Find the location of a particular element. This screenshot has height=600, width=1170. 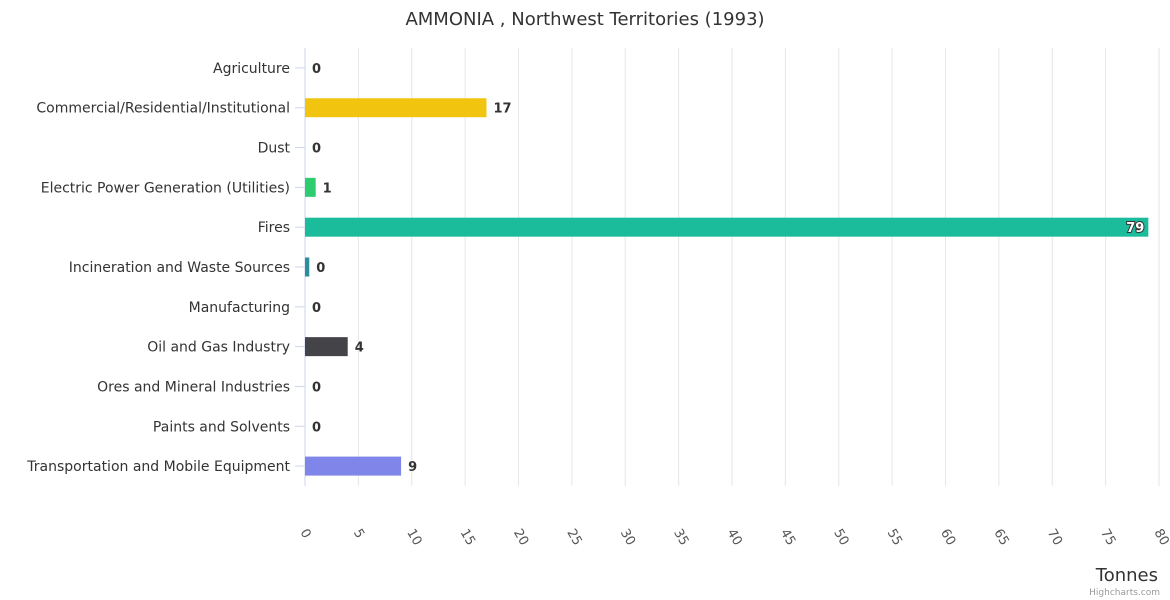

x-tick-label: 0 is located at coordinates (305, 534).